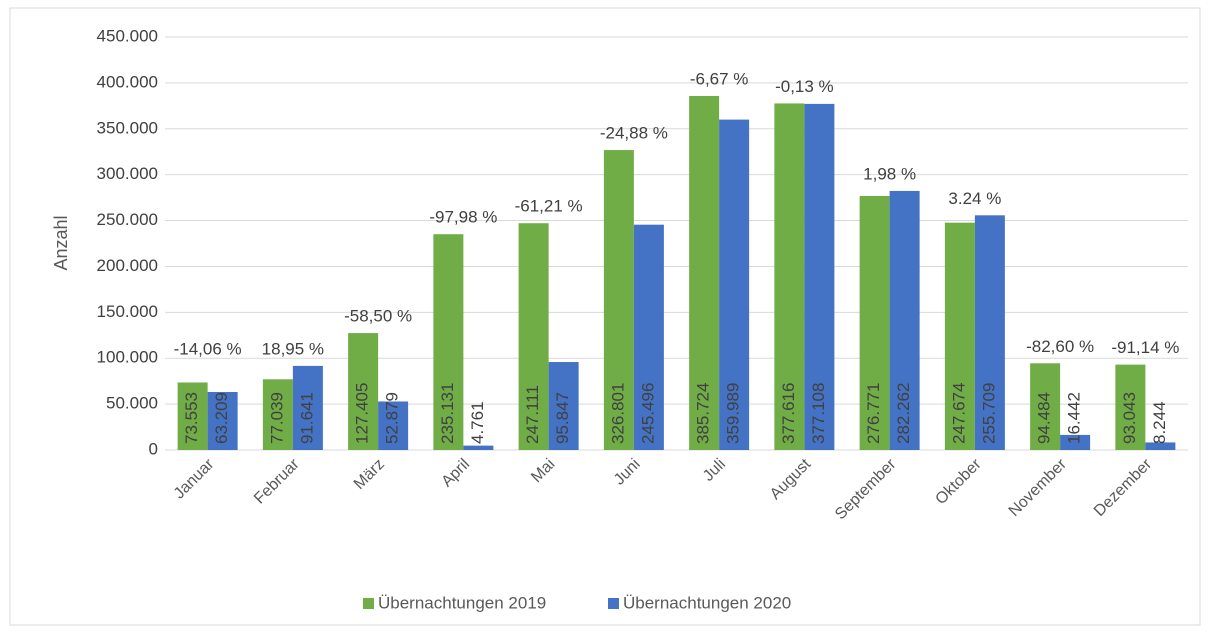 The image size is (1212, 635). What do you see at coordinates (293, 348) in the screenshot?
I see `annotation: 18,95 %` at bounding box center [293, 348].